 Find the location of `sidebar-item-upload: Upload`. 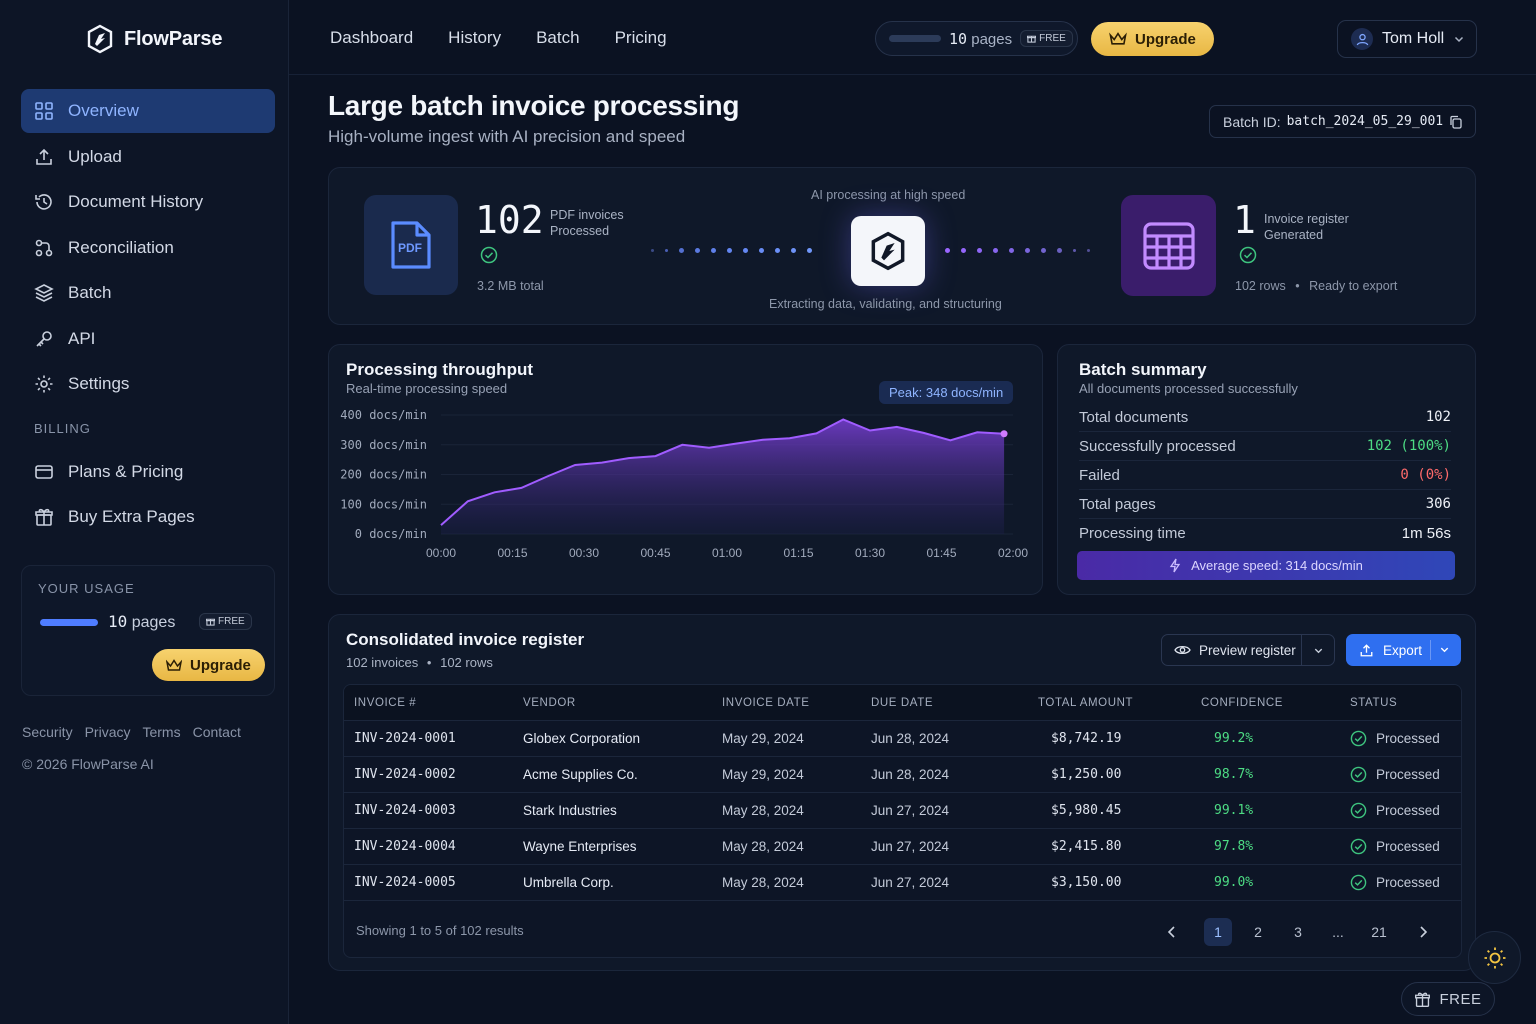

sidebar-item-upload: Upload is located at coordinates (148, 157).